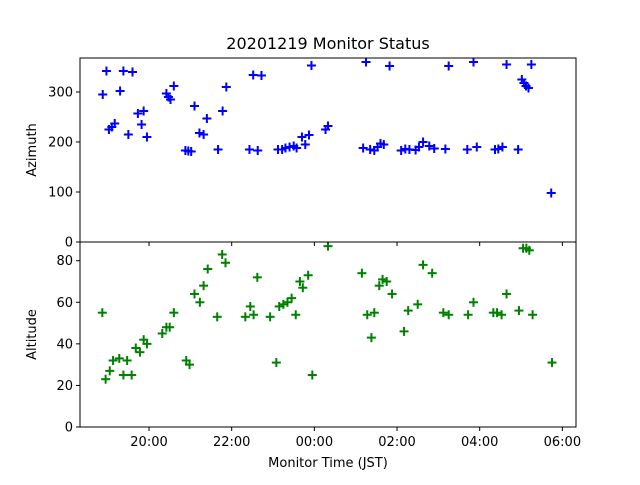 This screenshot has height=485, width=640. Describe the element at coordinates (60, 93) in the screenshot. I see `y-tick-label: 300` at that location.